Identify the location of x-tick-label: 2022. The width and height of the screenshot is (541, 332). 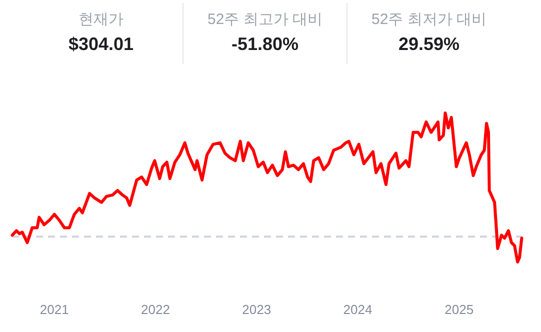
(155, 309).